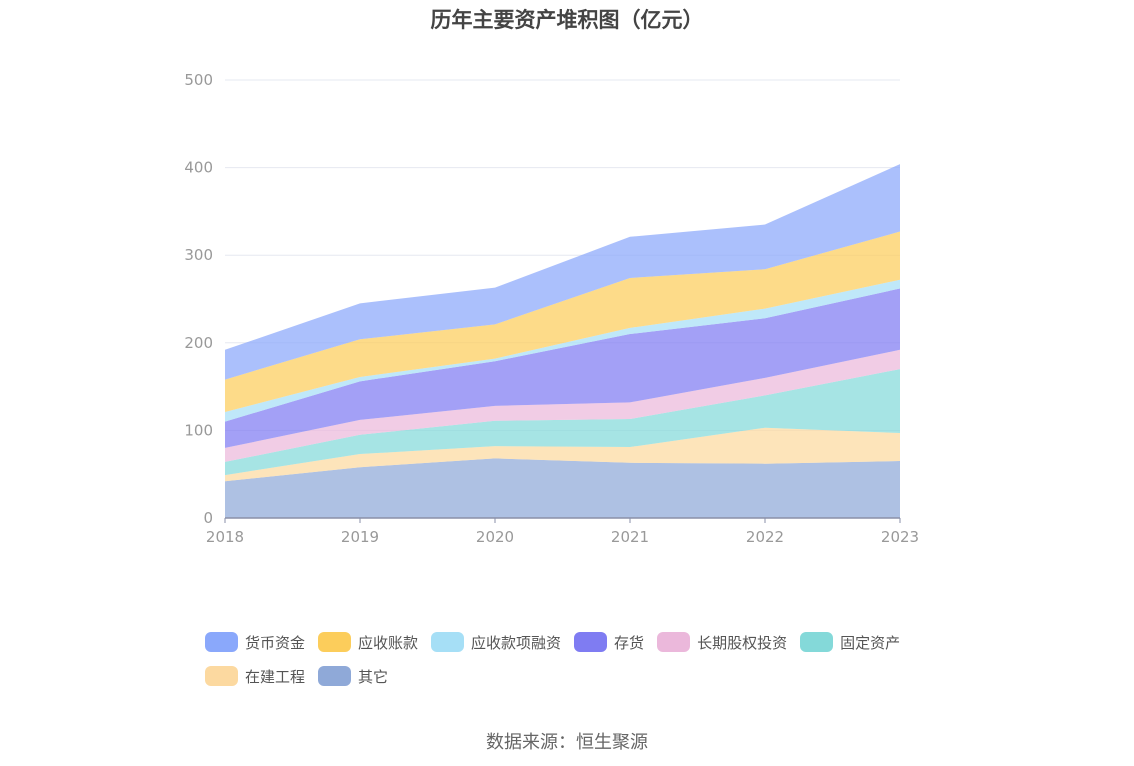 The width and height of the screenshot is (1134, 766). I want to click on x-tick-label: 2022, so click(765, 537).